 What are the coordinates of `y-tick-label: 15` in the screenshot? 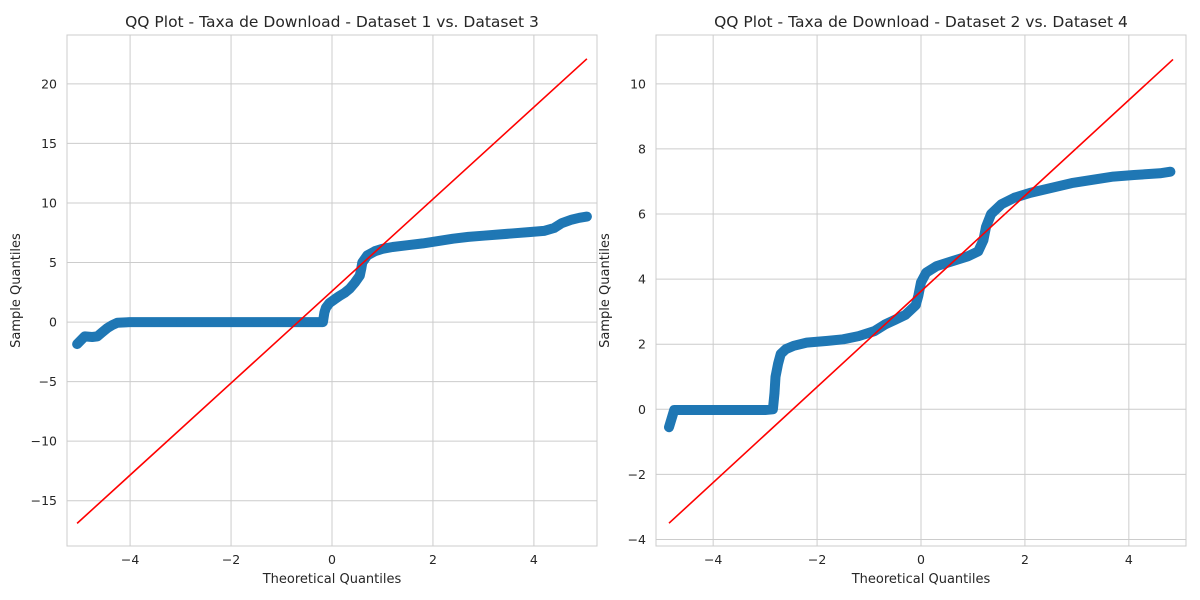 It's located at (49, 143).